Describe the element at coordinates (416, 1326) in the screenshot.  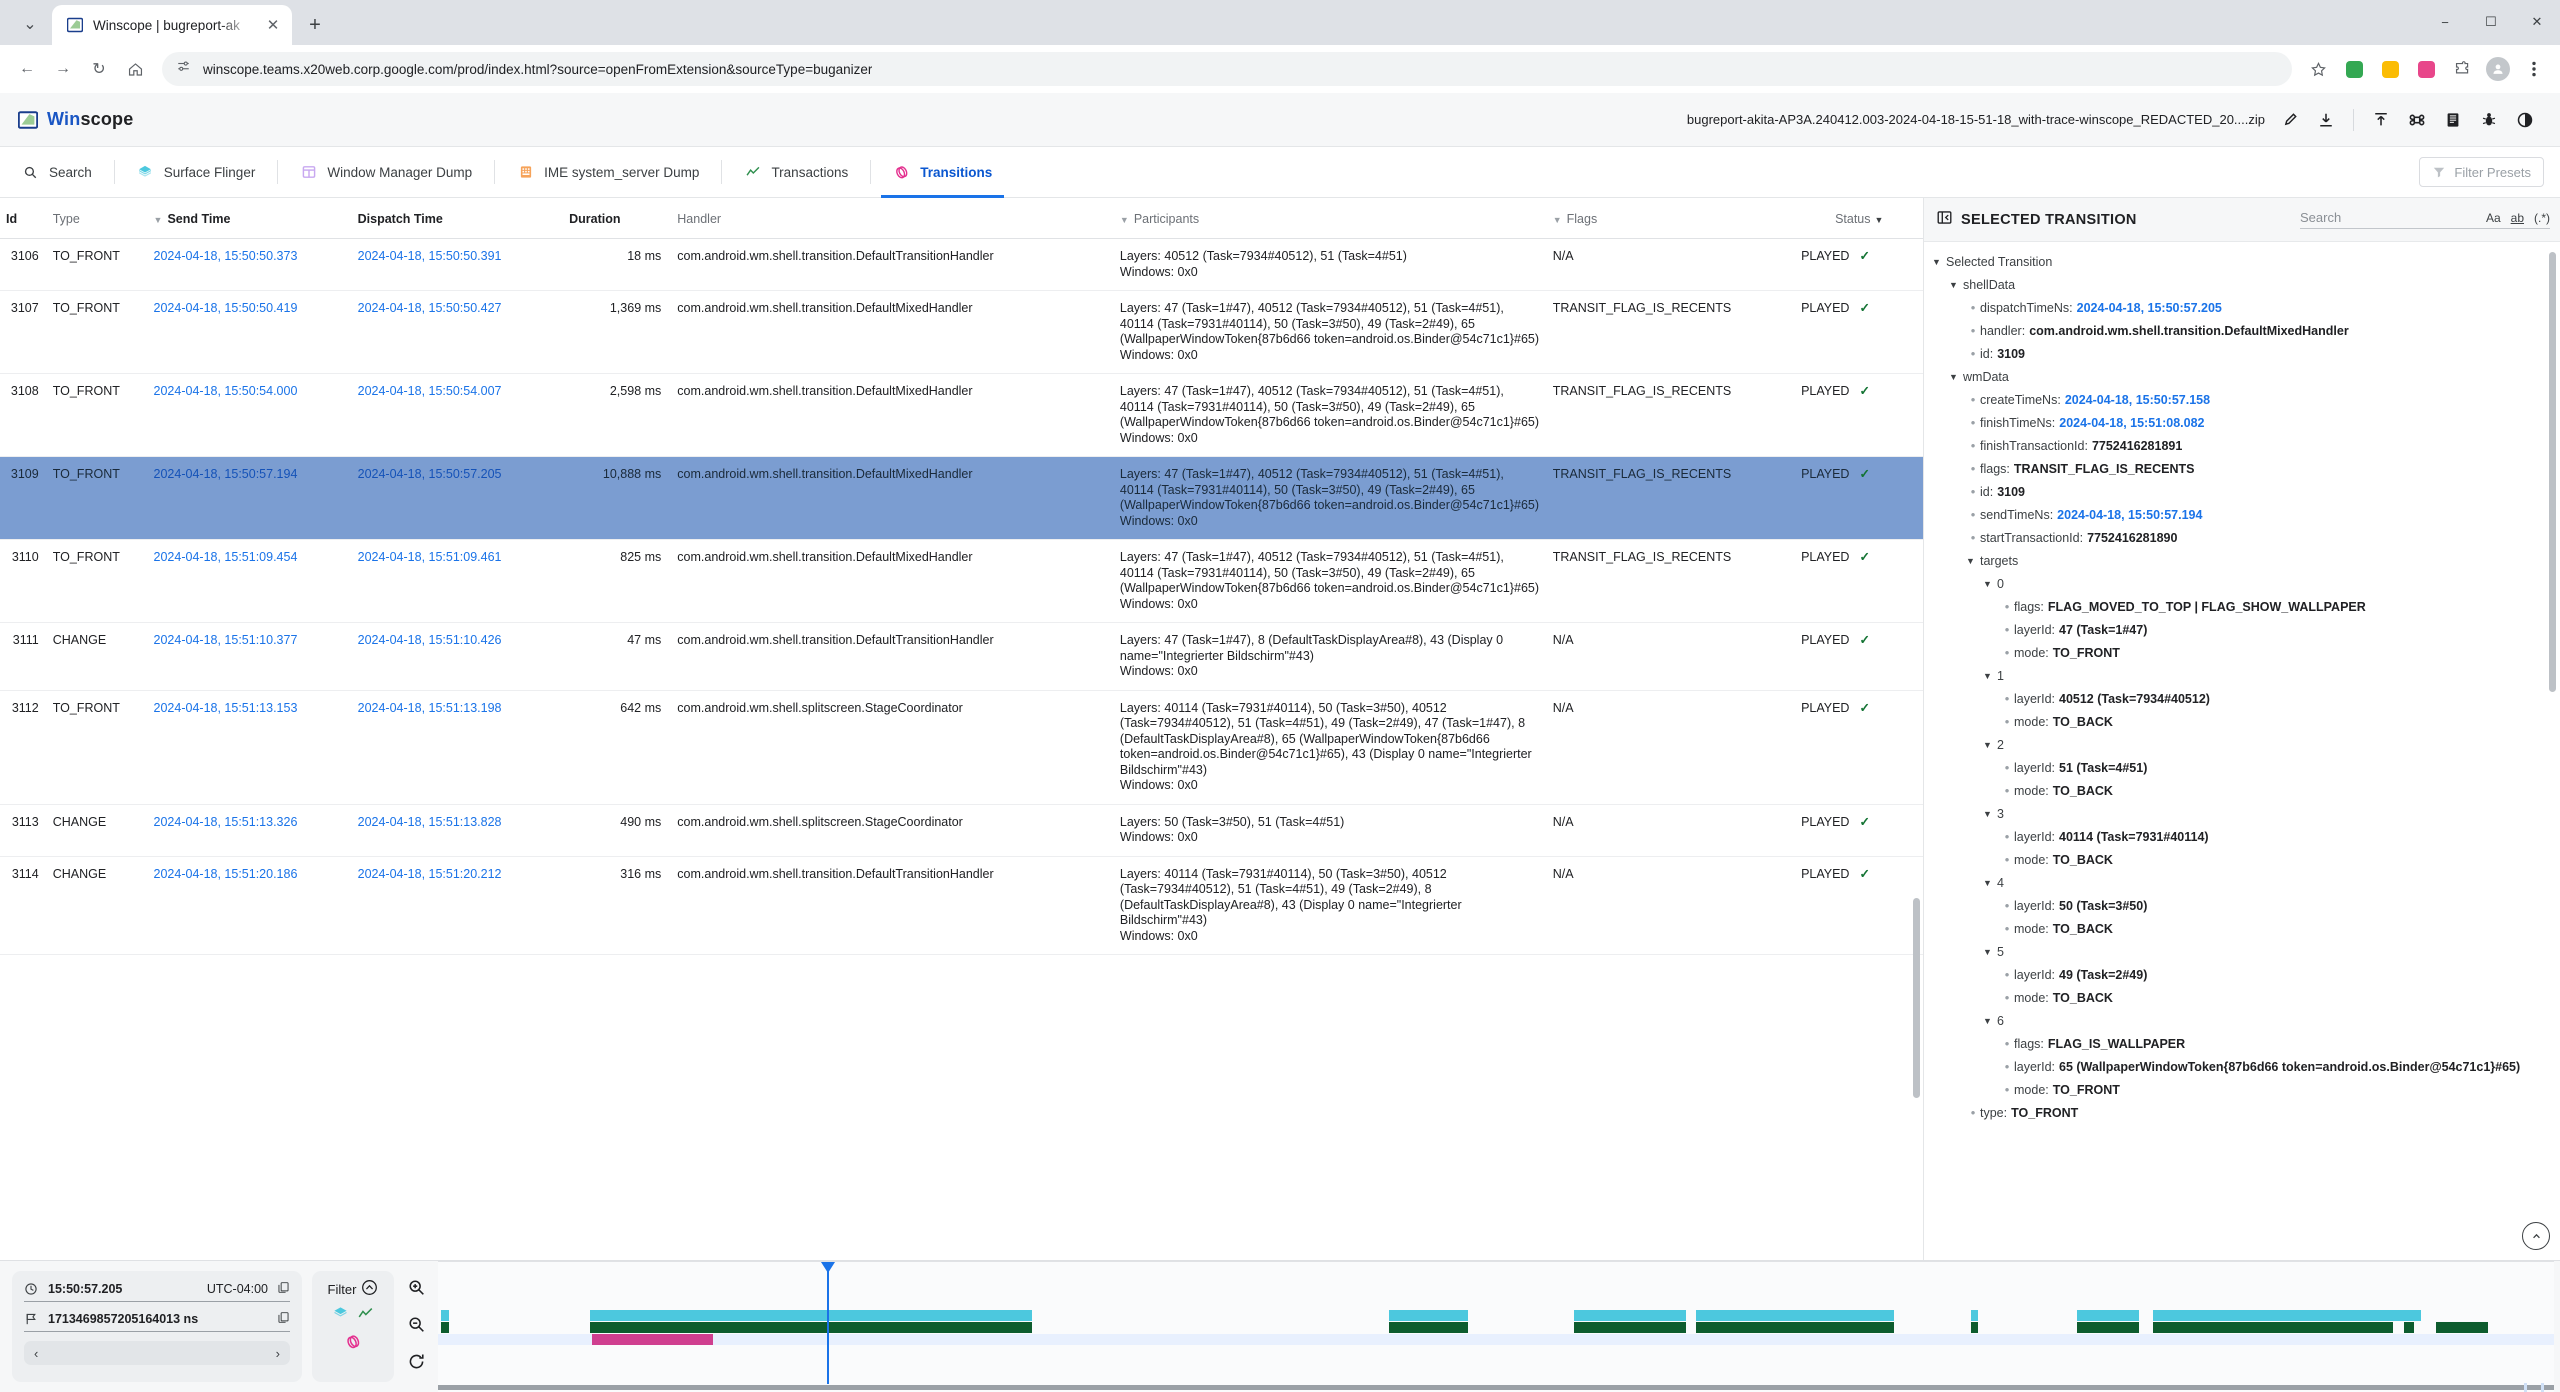
I see `zoom-out-icon` at that location.